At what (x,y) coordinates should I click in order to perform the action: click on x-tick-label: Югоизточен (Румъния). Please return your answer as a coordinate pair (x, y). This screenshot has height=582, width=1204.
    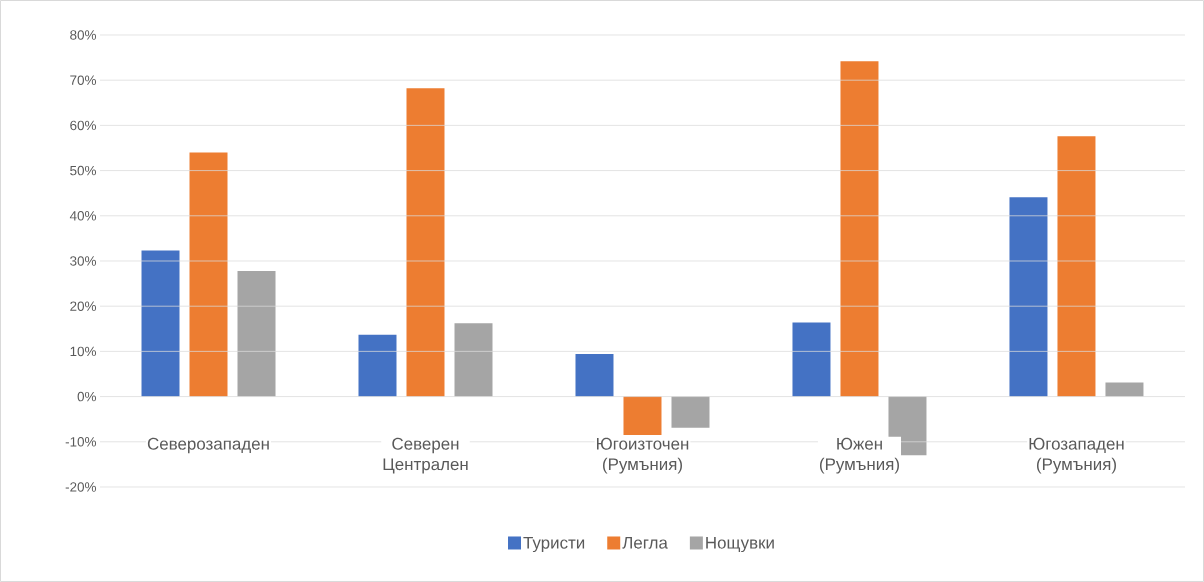
    Looking at the image, I should click on (642, 455).